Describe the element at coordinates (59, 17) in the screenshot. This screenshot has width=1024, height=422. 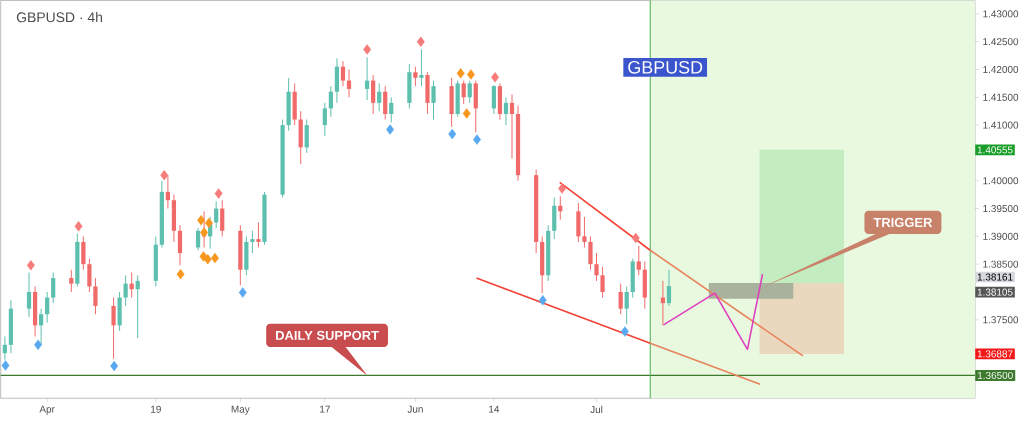
I see `text: GBPUSD · 4h` at that location.